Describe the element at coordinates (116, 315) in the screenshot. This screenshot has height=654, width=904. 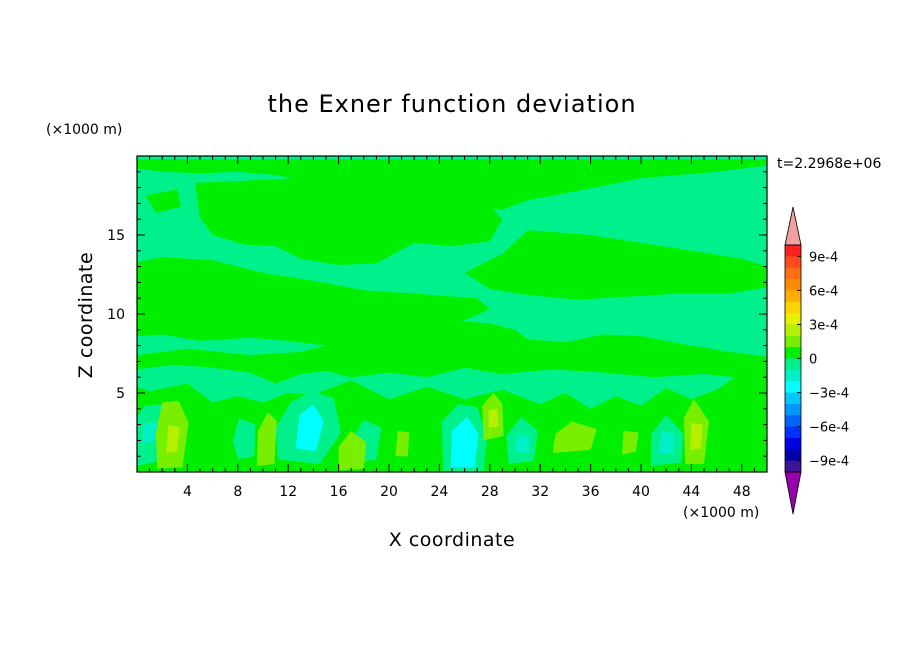
I see `y-tick-label: 10` at that location.